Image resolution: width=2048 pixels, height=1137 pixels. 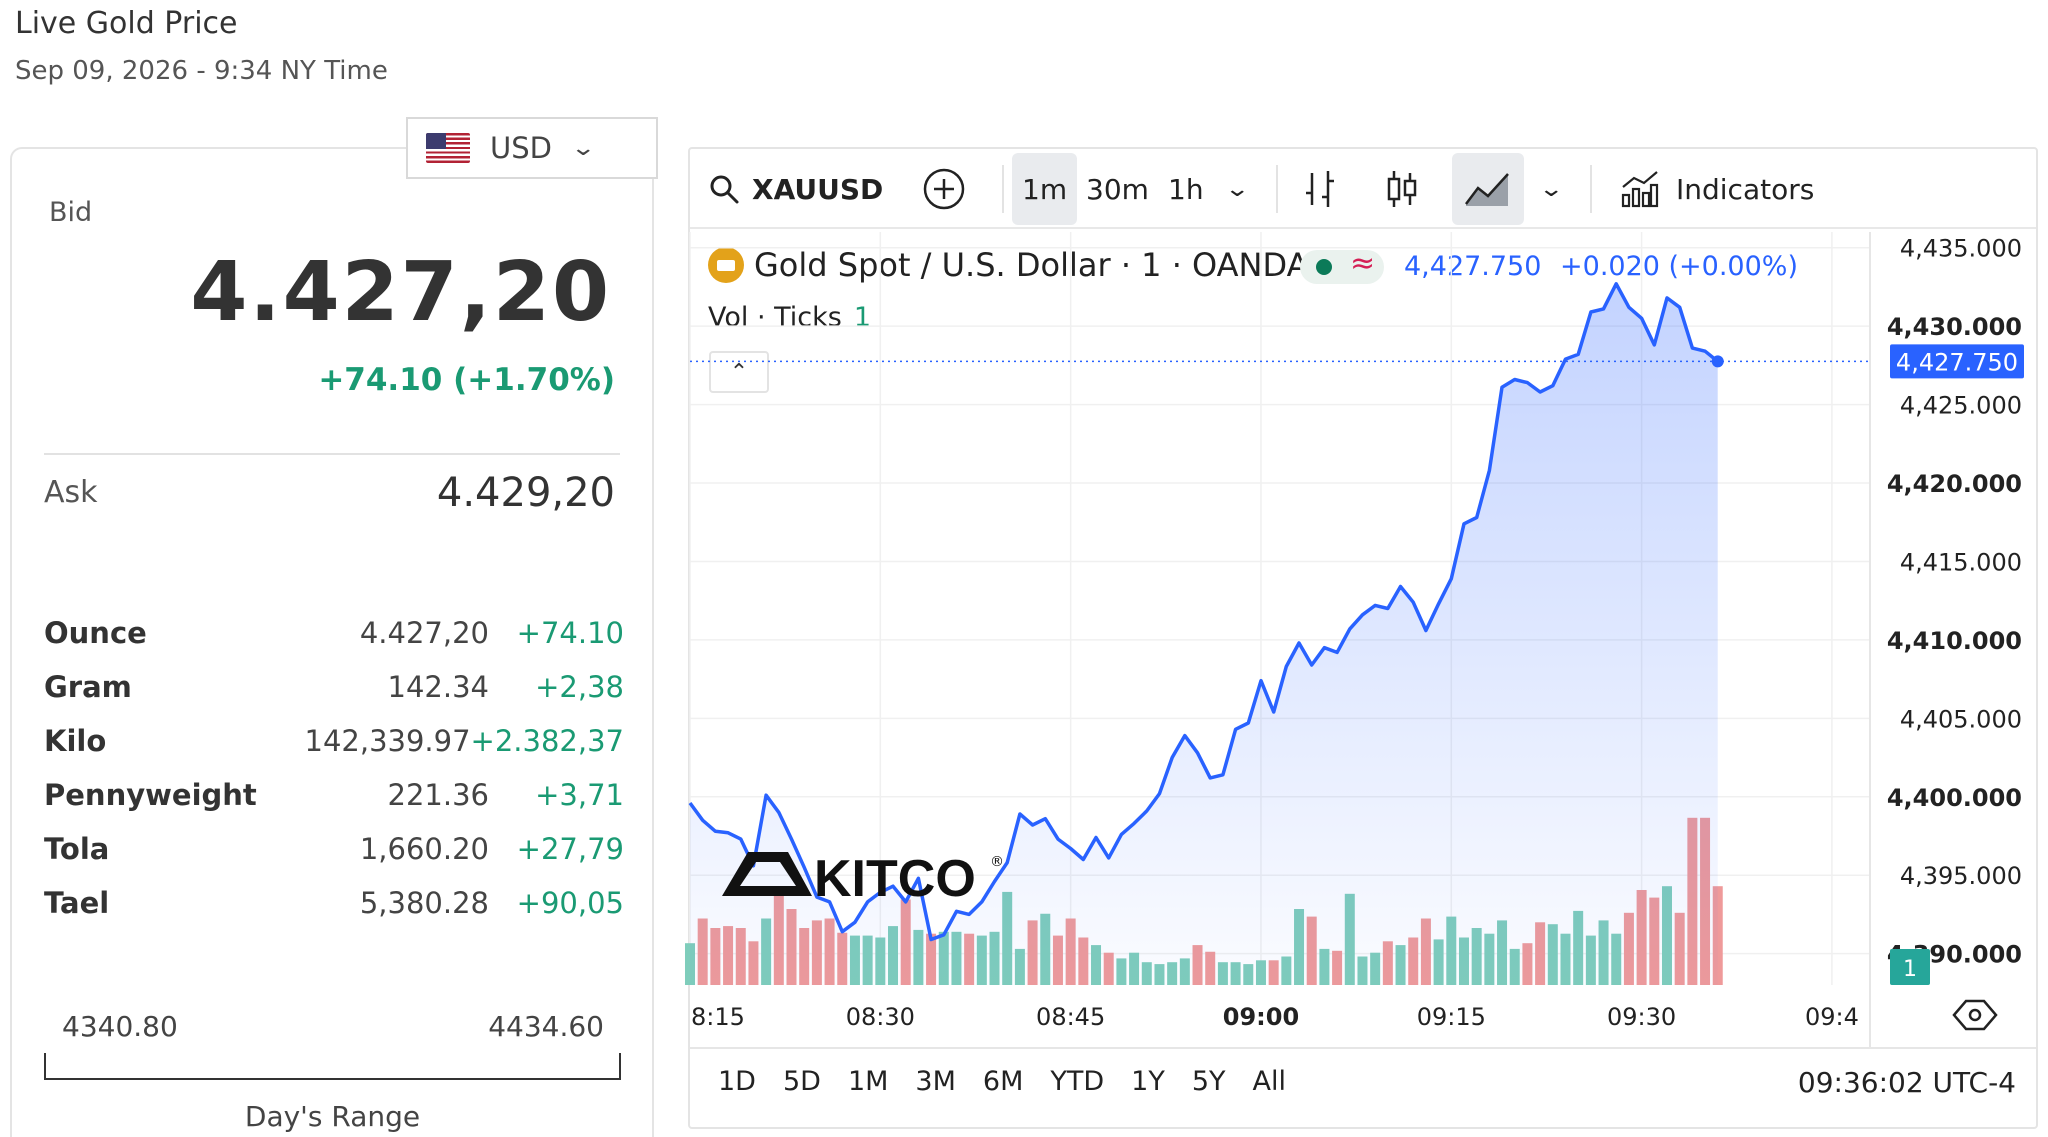 I want to click on range-1y-button: 1Y, so click(x=1148, y=1081).